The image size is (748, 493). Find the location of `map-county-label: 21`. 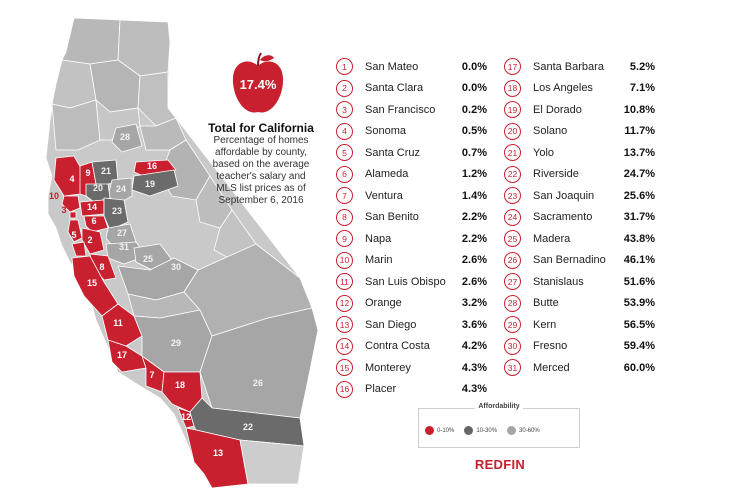

map-county-label: 21 is located at coordinates (106, 171).